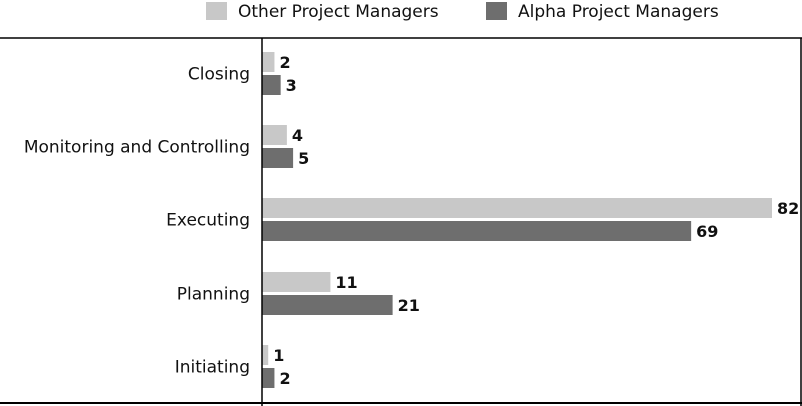  I want to click on legend-swatch-alpha-project-managers, so click(496, 11).